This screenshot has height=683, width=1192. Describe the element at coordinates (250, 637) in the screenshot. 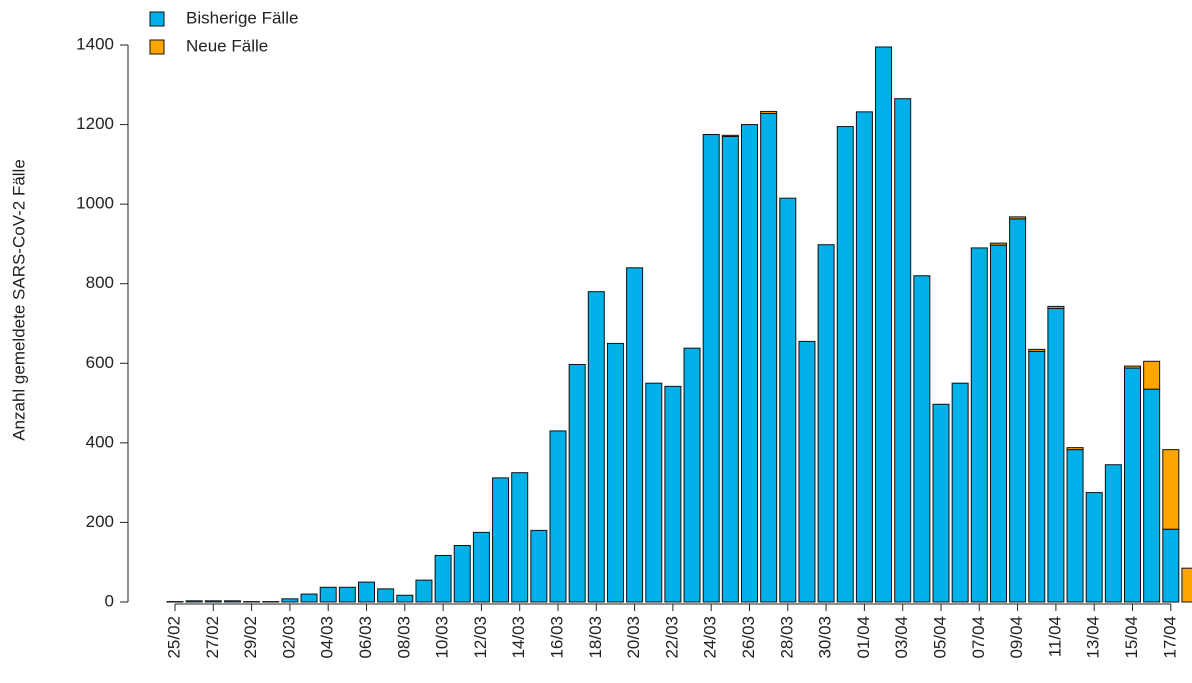

I see `x-tick-label: 29/02` at that location.